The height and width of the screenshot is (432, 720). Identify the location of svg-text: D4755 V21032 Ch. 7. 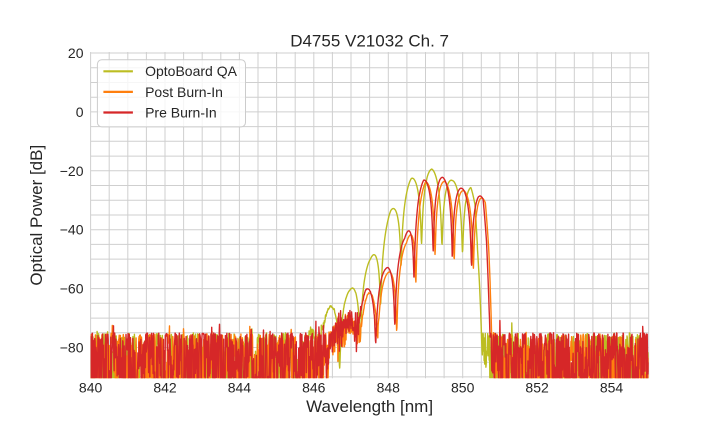
(369, 40).